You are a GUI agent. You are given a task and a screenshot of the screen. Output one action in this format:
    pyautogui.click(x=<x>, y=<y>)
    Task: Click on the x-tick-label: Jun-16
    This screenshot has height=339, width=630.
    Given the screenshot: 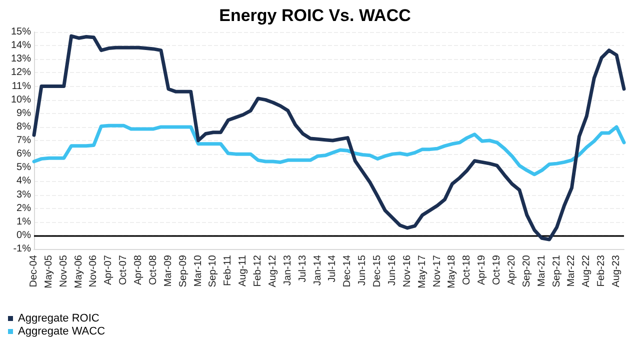 What is the action you would take?
    pyautogui.click(x=392, y=270)
    